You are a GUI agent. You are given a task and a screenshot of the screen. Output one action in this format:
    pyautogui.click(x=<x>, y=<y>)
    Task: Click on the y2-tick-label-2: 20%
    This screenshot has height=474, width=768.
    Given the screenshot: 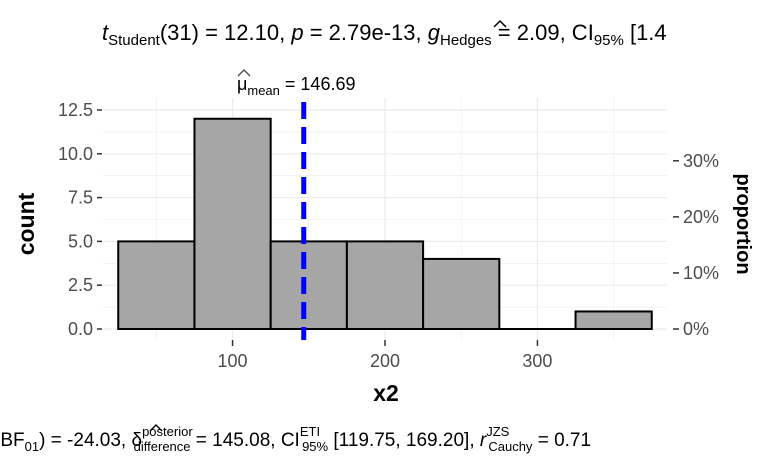 What is the action you would take?
    pyautogui.click(x=701, y=217)
    